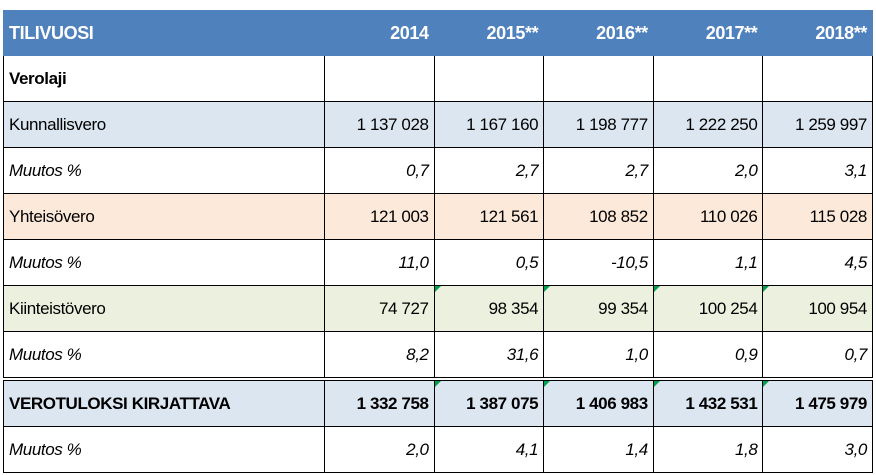 This screenshot has width=876, height=475. What do you see at coordinates (598, 355) in the screenshot?
I see `value-cell: 1,0` at bounding box center [598, 355].